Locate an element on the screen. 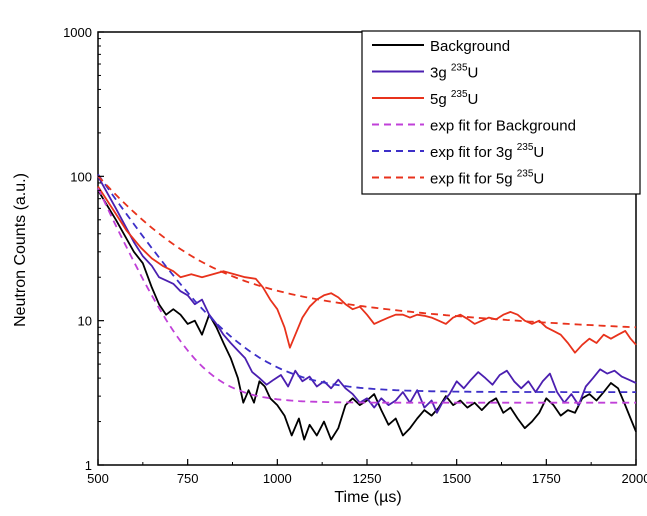 The width and height of the screenshot is (647, 516). x-axis-title: Time (µs) is located at coordinates (367, 497).